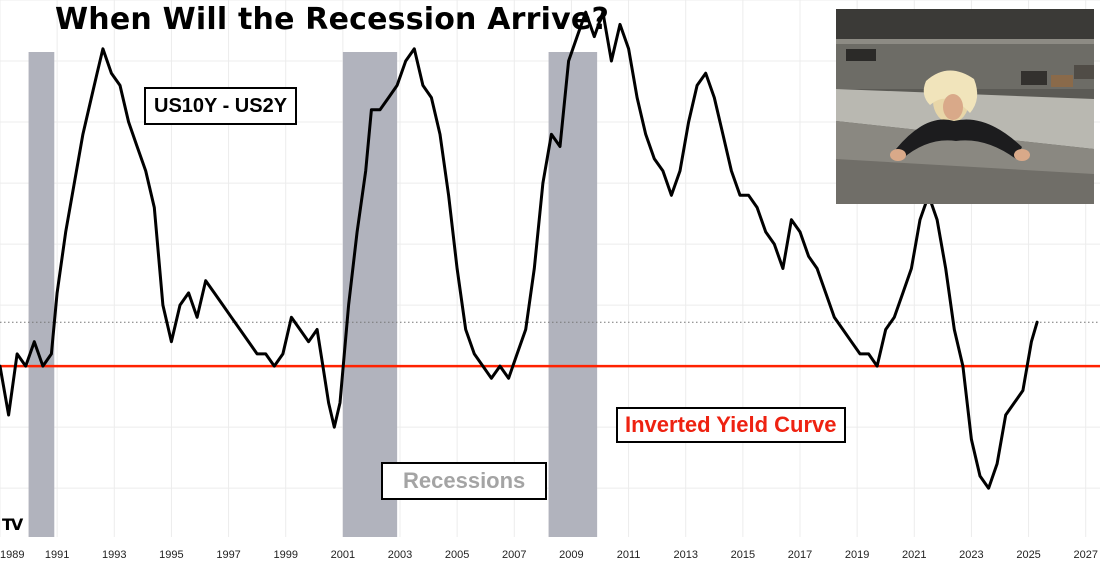  Describe the element at coordinates (514, 555) in the screenshot. I see `x-tick-label-2007: 2007` at that location.